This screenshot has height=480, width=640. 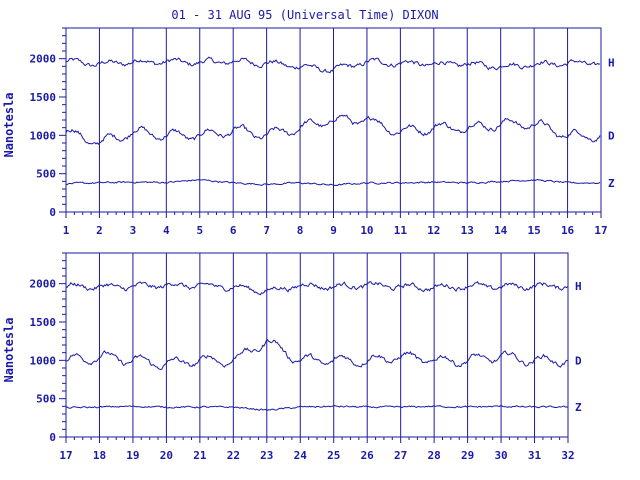 What do you see at coordinates (133, 230) in the screenshot?
I see `x-tick-label: 3` at bounding box center [133, 230].